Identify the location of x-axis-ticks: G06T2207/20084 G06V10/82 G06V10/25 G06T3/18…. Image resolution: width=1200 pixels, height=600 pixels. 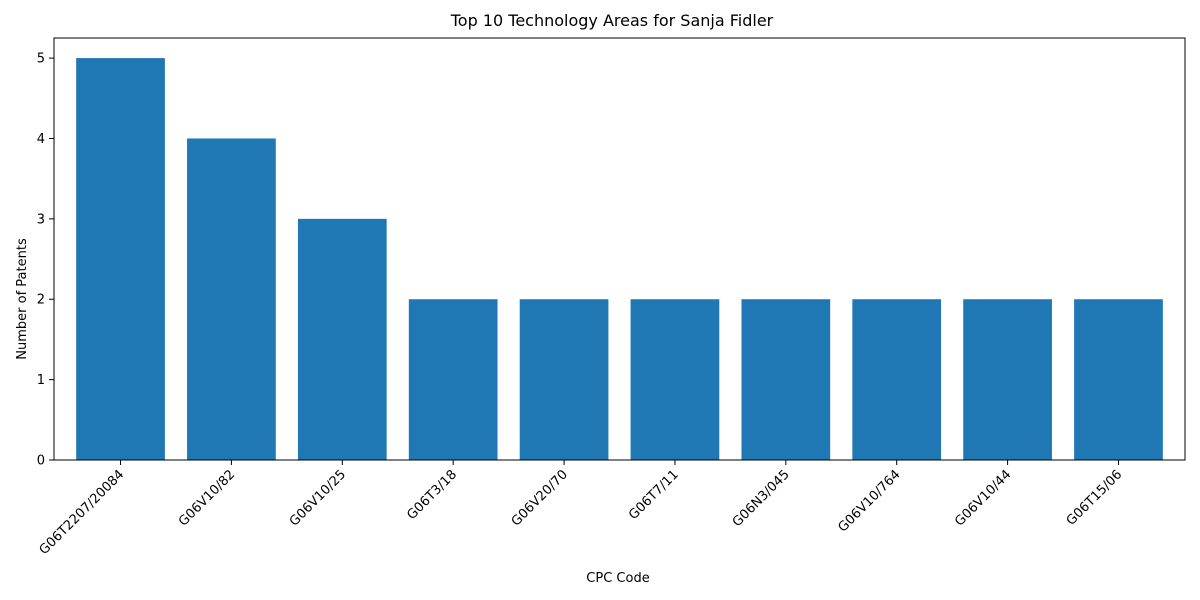
(581, 509).